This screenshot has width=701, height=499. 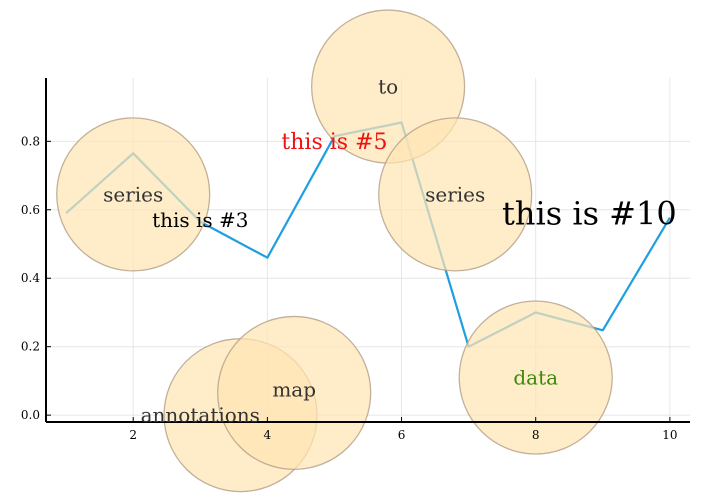 What do you see at coordinates (30, 141) in the screenshot?
I see `y-tick-label: 0.8` at bounding box center [30, 141].